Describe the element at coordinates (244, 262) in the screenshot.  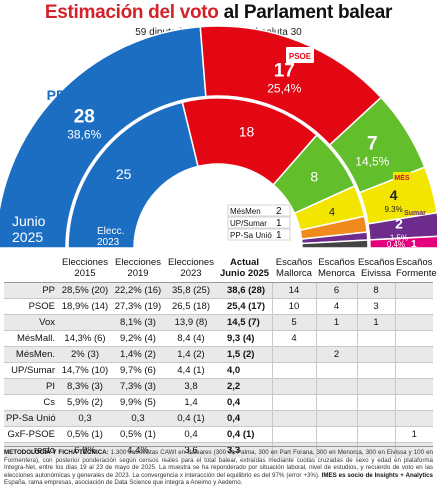
I see `table-header-3-line-0: Actual` at that location.